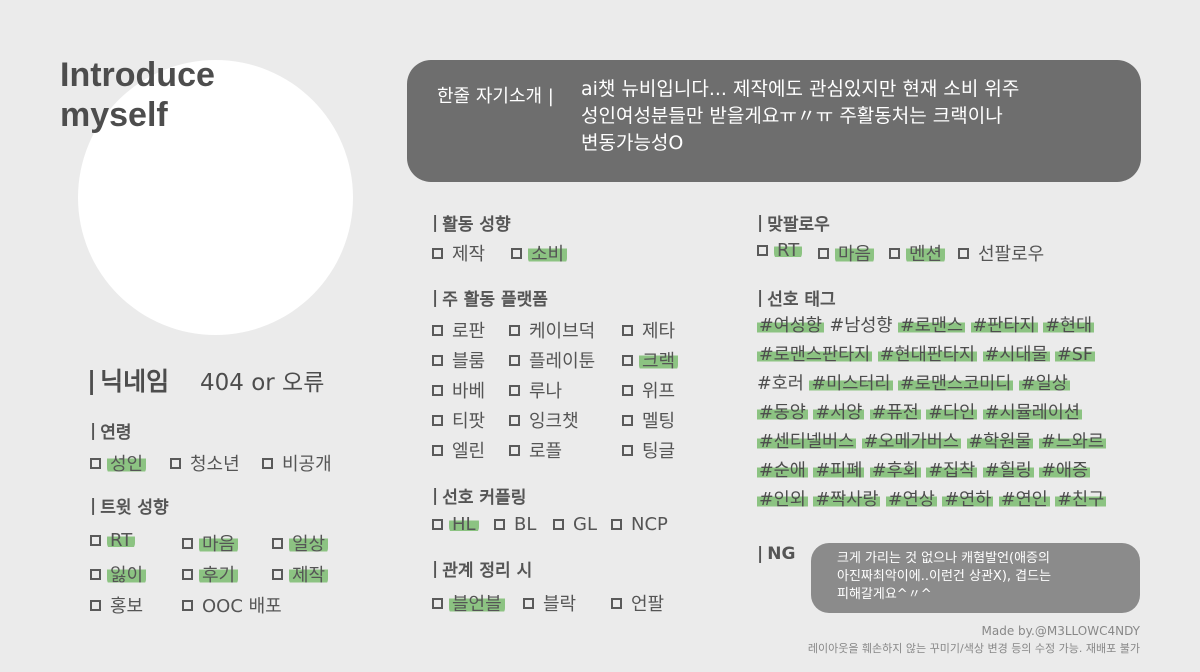  I want to click on checkbox-option-platform: 루나, so click(535, 390).